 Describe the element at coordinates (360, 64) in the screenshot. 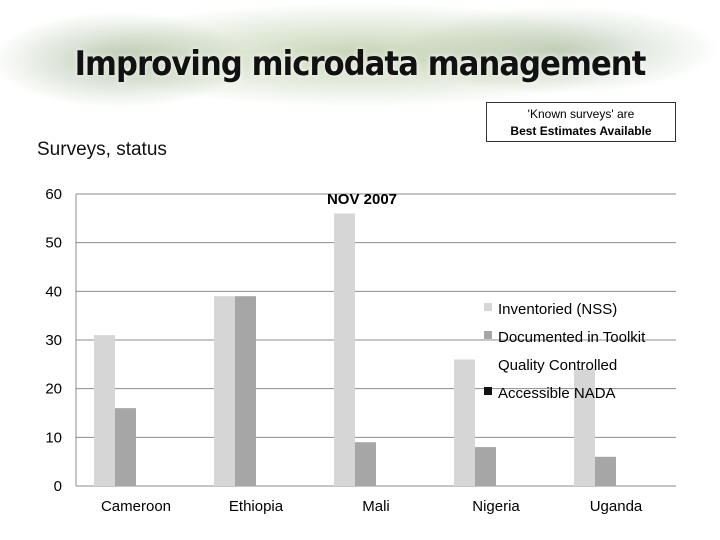

I see `slide-title: Improving microdata management` at that location.